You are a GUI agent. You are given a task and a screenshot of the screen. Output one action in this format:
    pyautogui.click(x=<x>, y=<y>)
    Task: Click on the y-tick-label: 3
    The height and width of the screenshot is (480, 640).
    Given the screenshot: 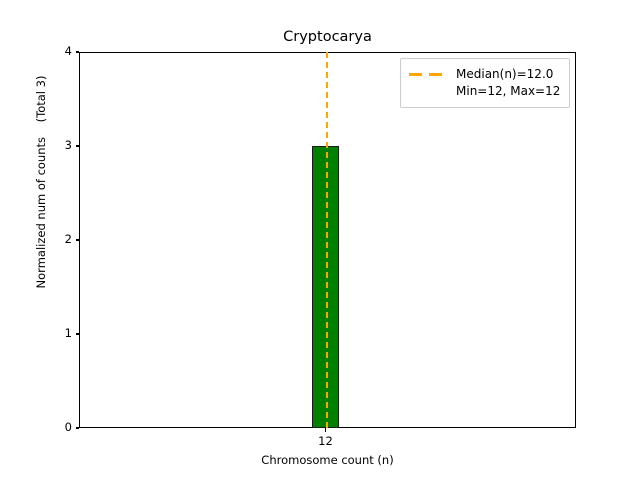 What is the action you would take?
    pyautogui.click(x=68, y=145)
    